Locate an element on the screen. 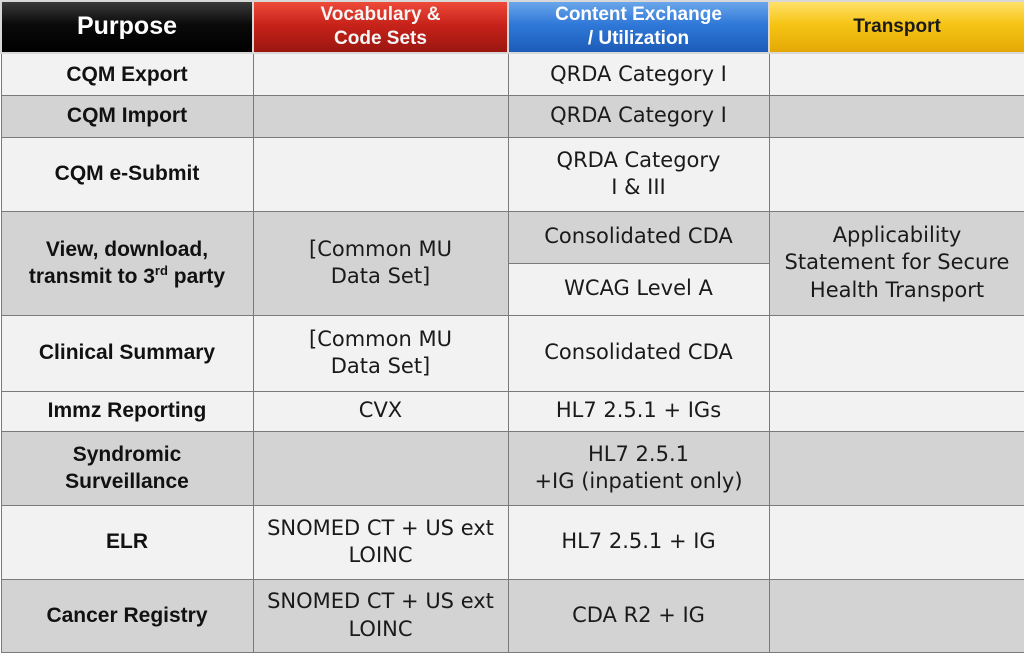 The height and width of the screenshot is (653, 1024). header-transport: Transport is located at coordinates (896, 27).